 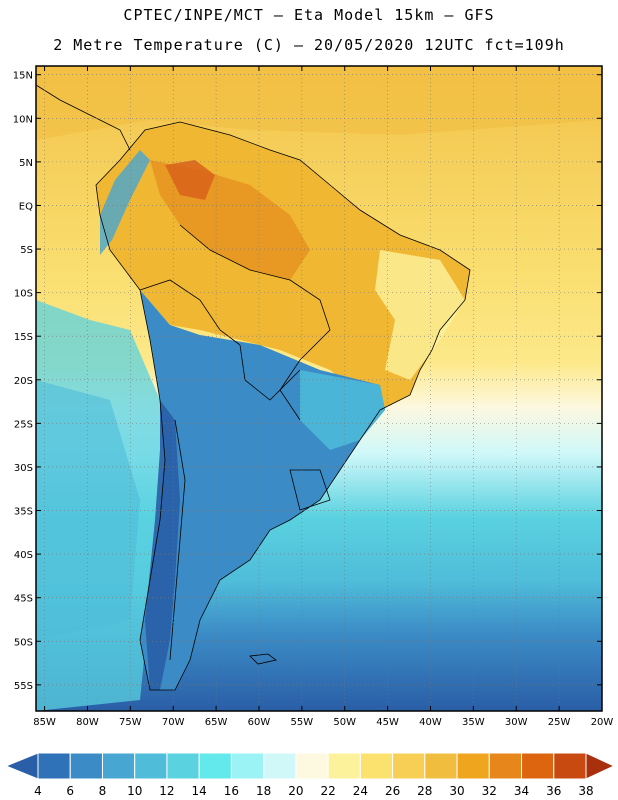 What do you see at coordinates (473, 722) in the screenshot?
I see `lon-tick-label: 35W` at bounding box center [473, 722].